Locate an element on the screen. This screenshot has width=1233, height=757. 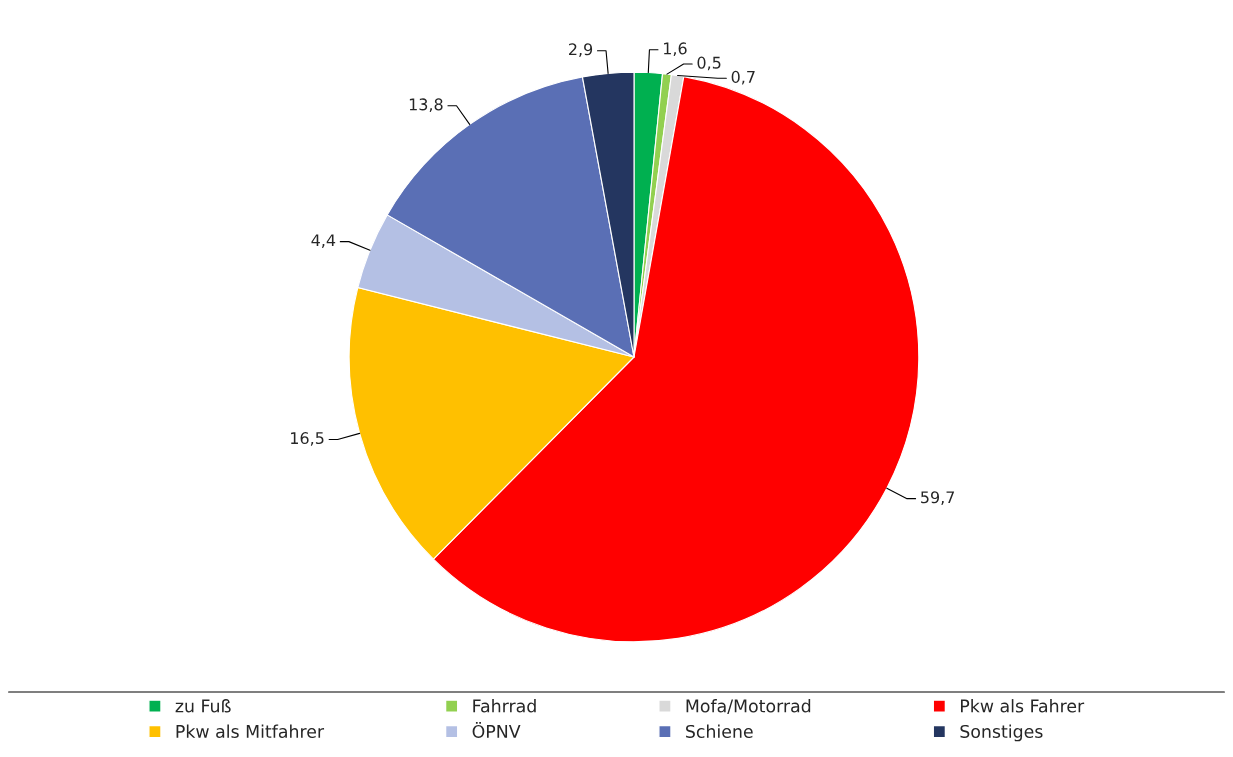
legend-label: Pkw als Mitfahrer is located at coordinates (250, 731).